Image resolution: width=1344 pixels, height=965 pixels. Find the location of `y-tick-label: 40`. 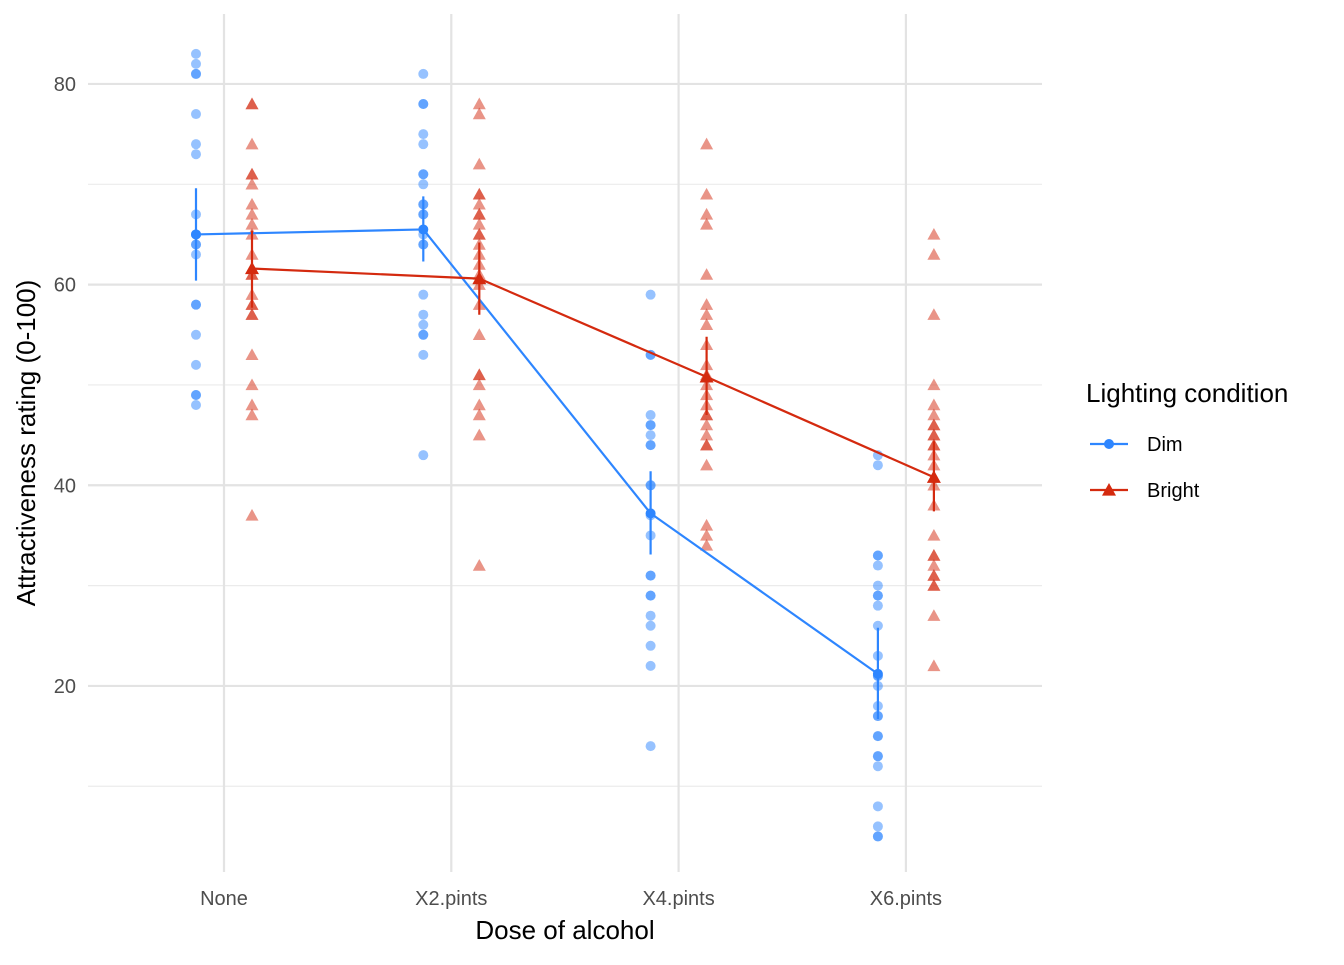

y-tick-label: 40 is located at coordinates (65, 486).